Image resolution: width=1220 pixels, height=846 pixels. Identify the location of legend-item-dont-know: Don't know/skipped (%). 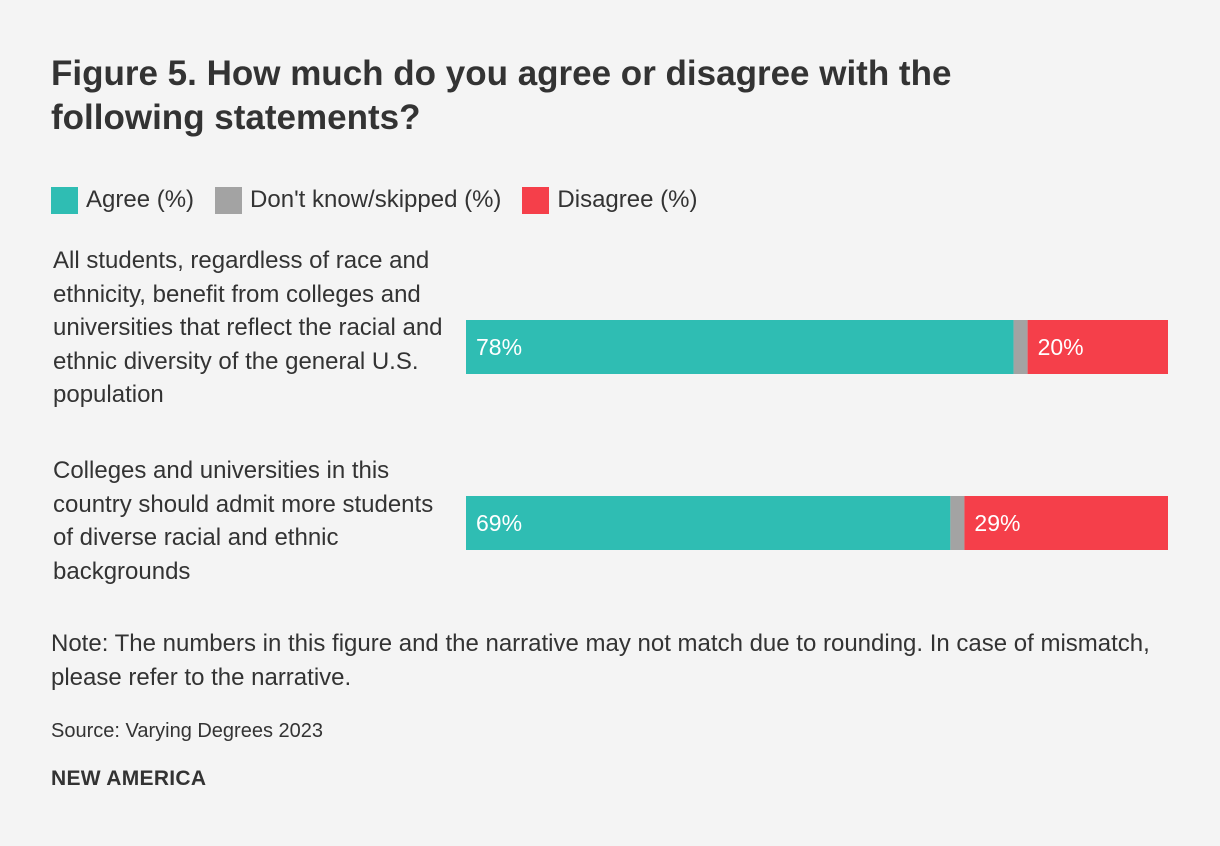
(358, 200).